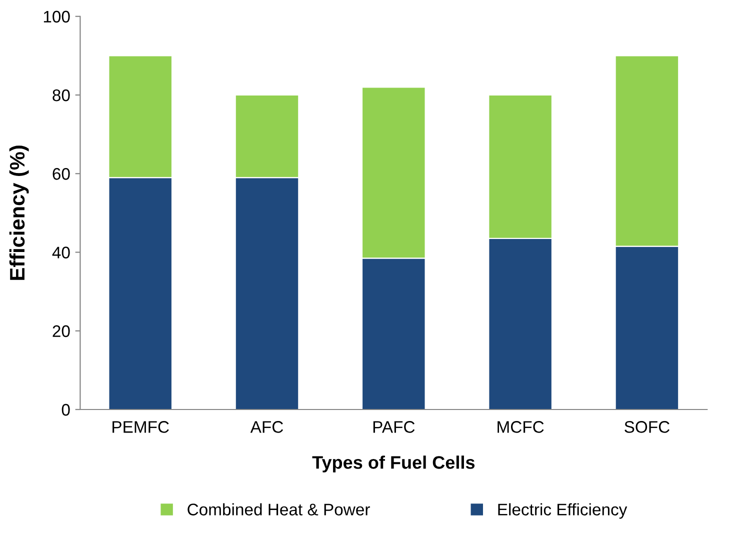 The height and width of the screenshot is (546, 729). Describe the element at coordinates (393, 464) in the screenshot. I see `x-axis-title: Types of Fuel Cells` at that location.